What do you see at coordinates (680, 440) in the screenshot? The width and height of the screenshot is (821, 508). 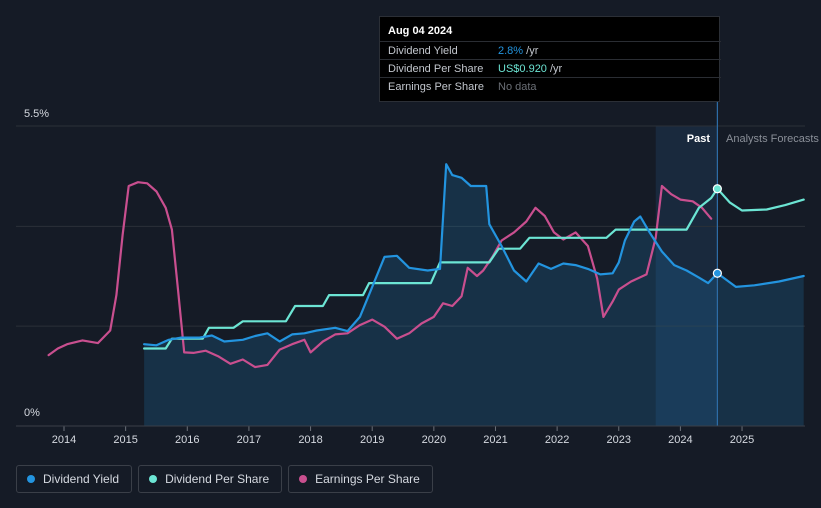 I see `x-tick-label: 2024` at bounding box center [680, 440].